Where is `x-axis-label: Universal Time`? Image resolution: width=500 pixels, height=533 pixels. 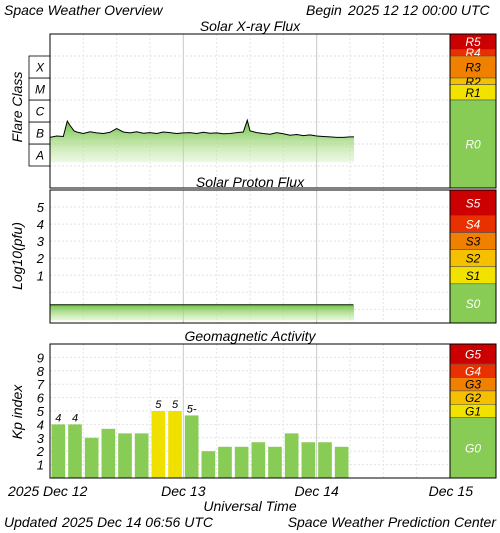 x-axis-label: Universal Time is located at coordinates (249, 506).